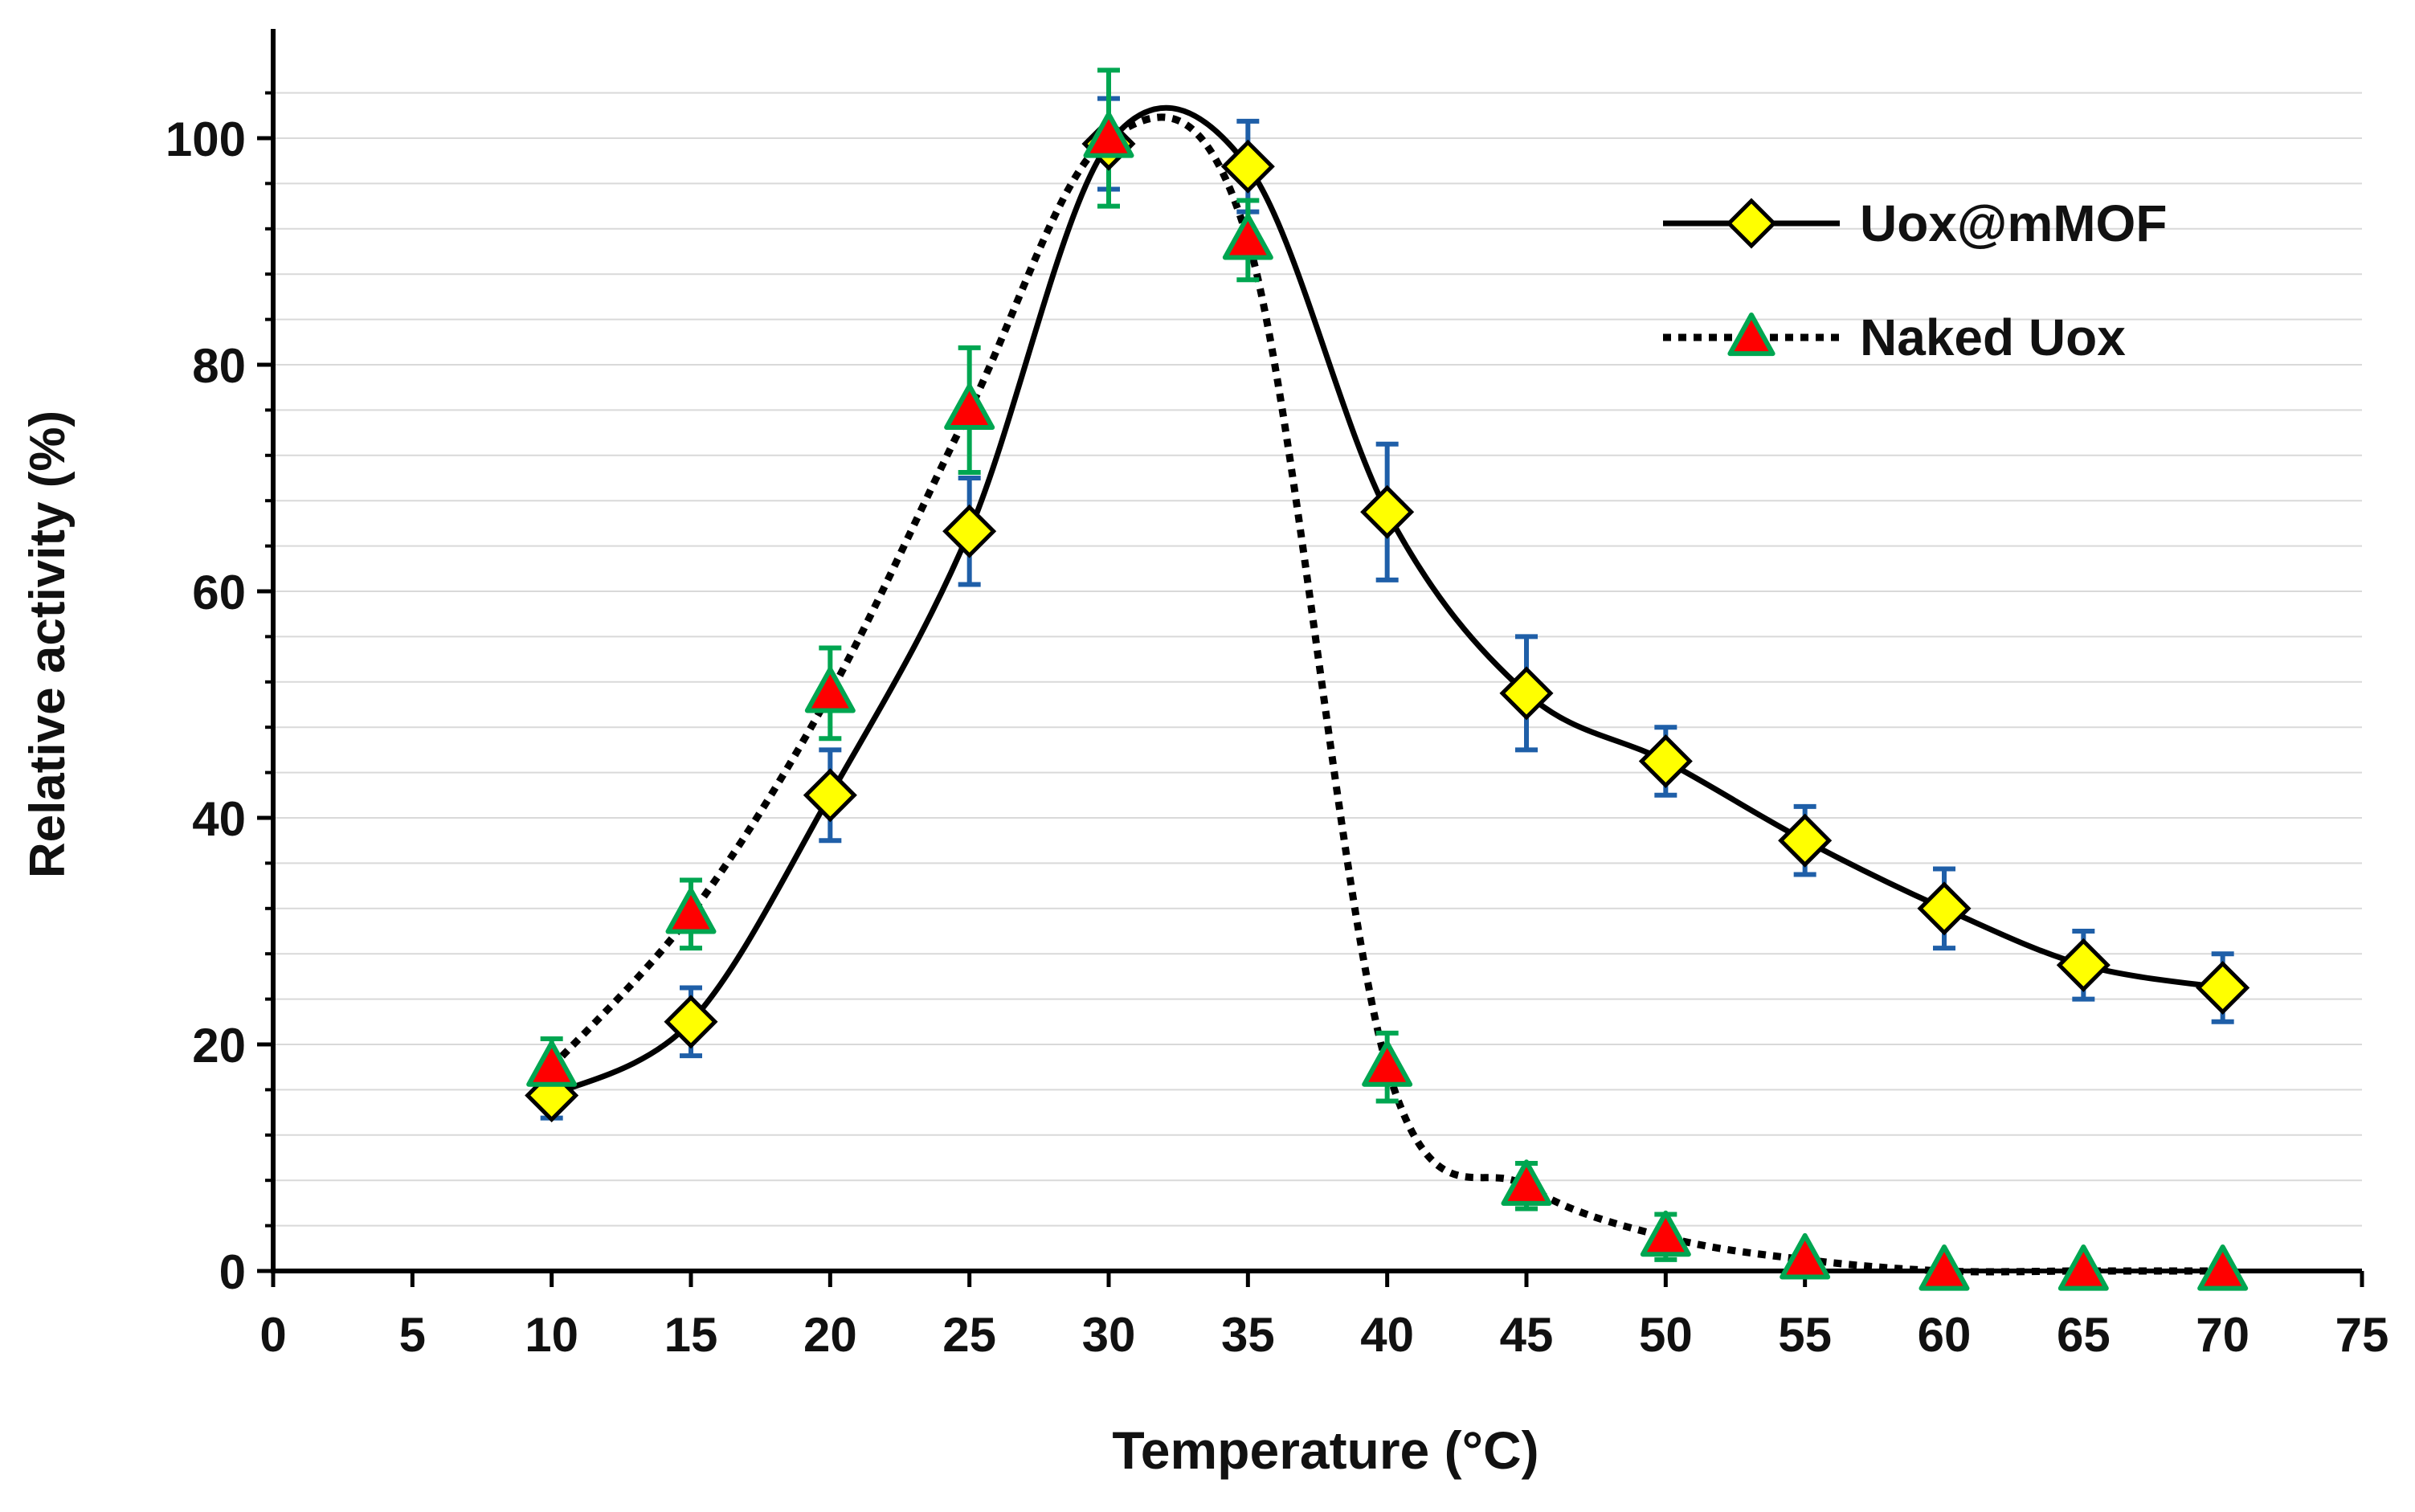  What do you see at coordinates (272, 1335) in the screenshot?
I see `x-tick-label: 0` at bounding box center [272, 1335].